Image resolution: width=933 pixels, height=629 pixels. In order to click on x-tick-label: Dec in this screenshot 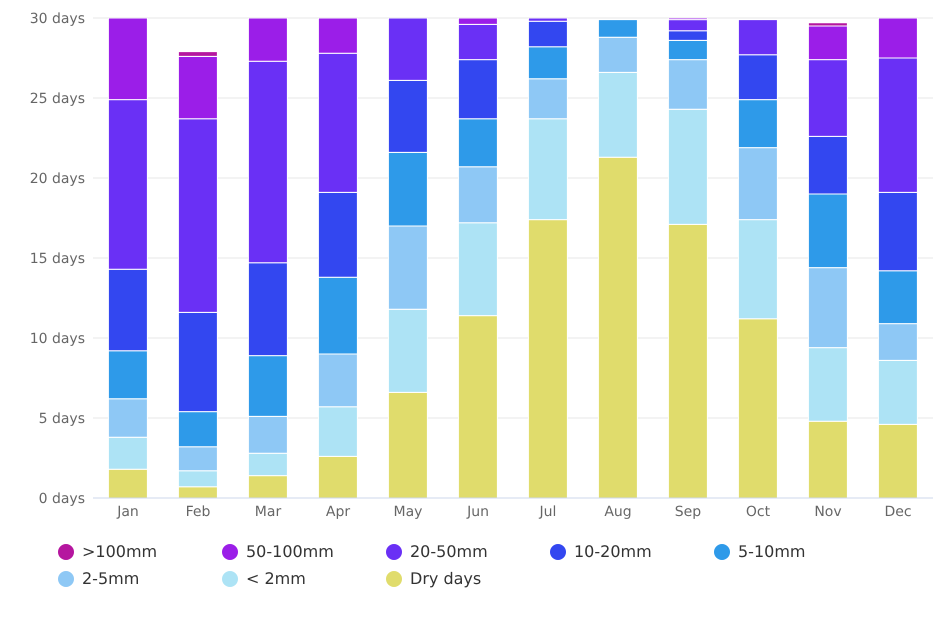, I will do `click(898, 512)`.